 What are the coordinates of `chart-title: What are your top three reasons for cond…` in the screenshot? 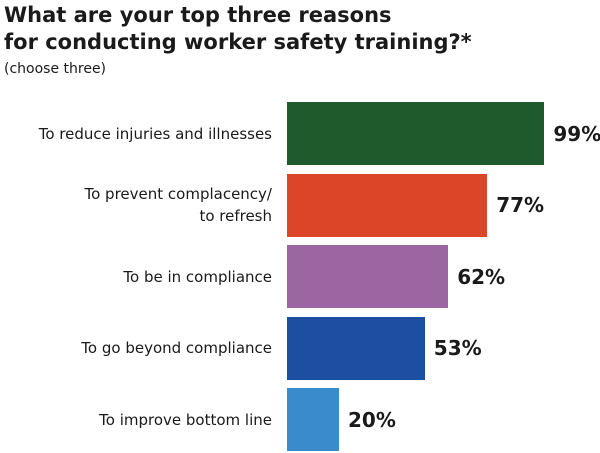 It's located at (238, 28).